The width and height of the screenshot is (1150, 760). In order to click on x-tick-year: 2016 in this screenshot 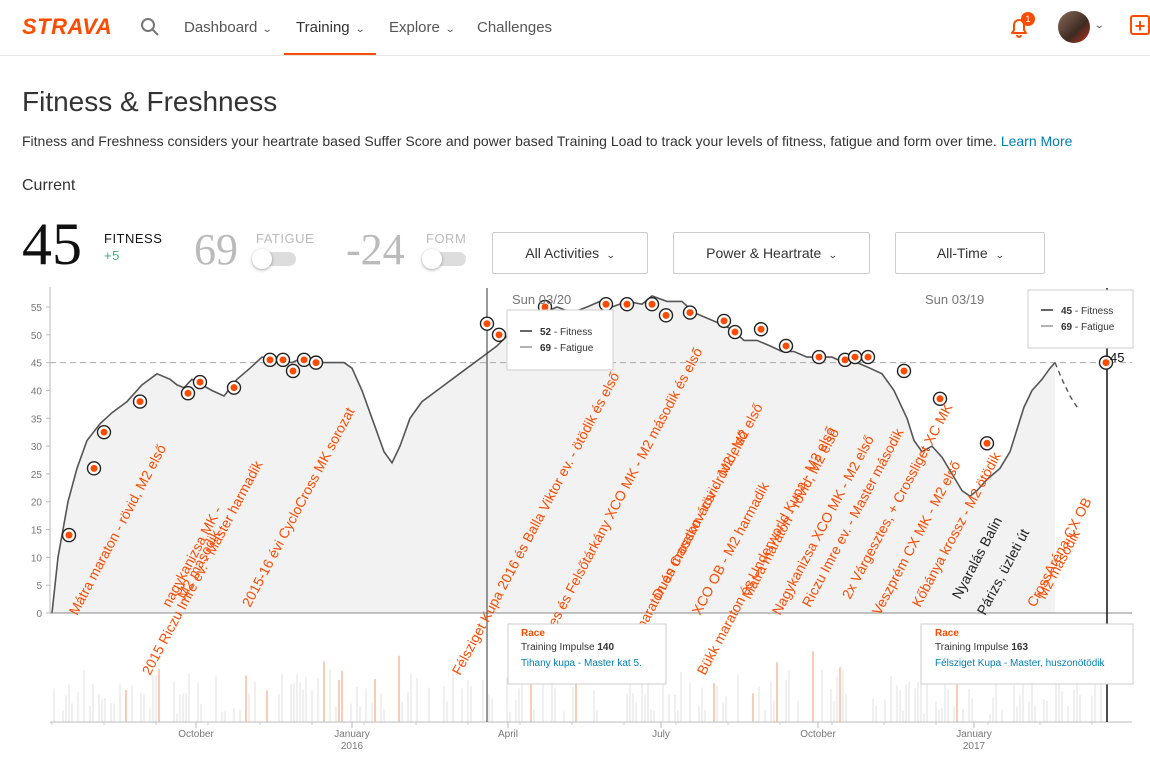, I will do `click(352, 746)`.